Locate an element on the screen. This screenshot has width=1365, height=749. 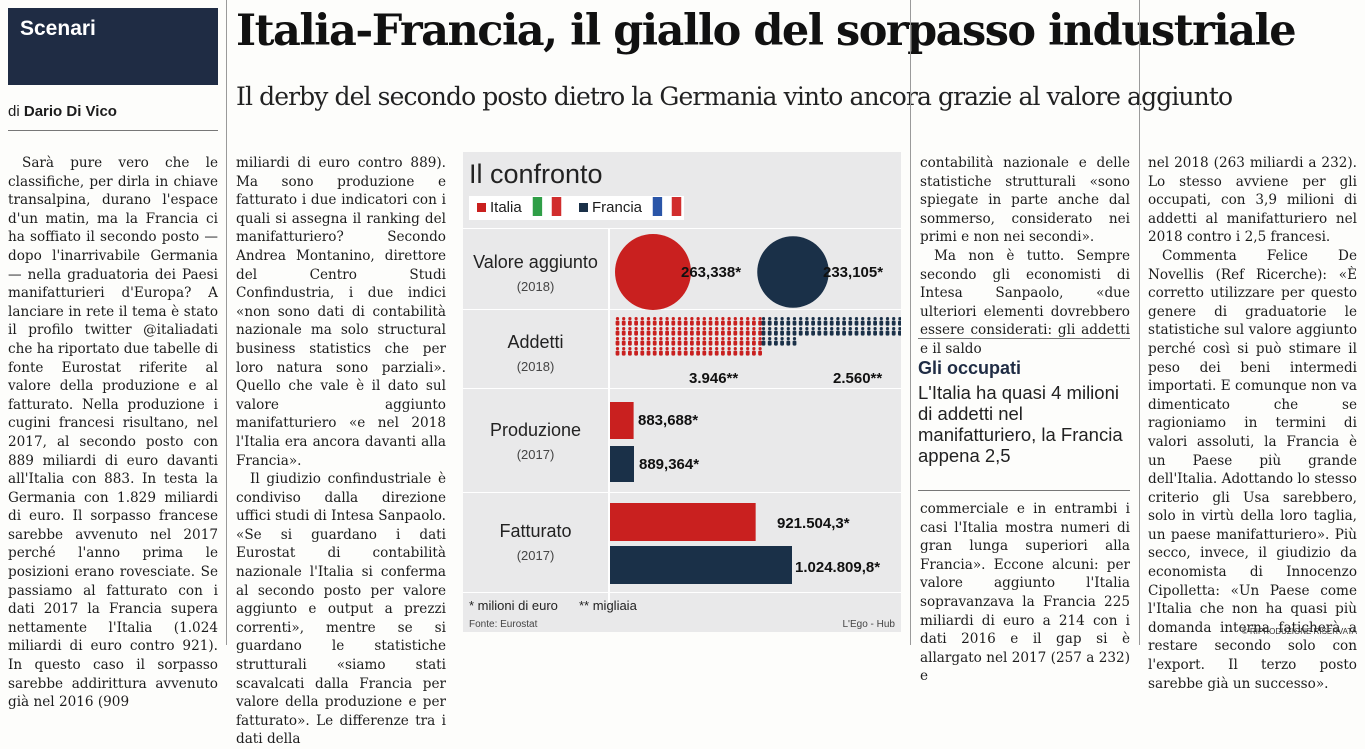
column-rule is located at coordinates (226, 322).